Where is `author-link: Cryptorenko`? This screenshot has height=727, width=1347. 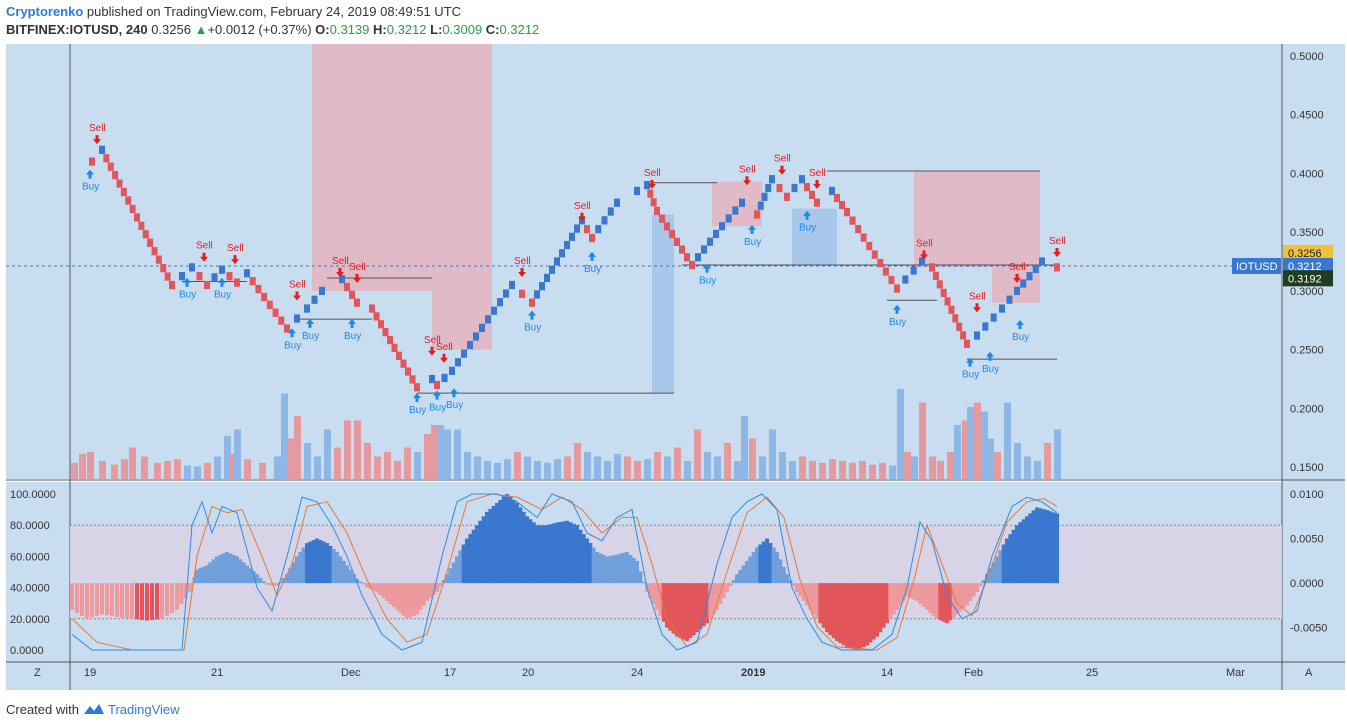 author-link: Cryptorenko is located at coordinates (45, 11).